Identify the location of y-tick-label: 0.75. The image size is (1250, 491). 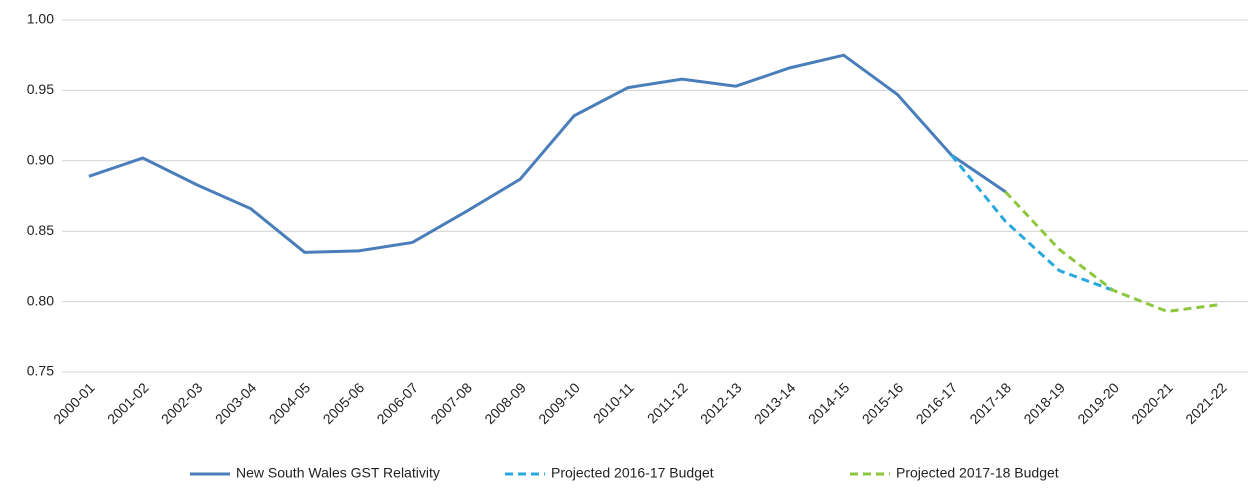
(40, 371).